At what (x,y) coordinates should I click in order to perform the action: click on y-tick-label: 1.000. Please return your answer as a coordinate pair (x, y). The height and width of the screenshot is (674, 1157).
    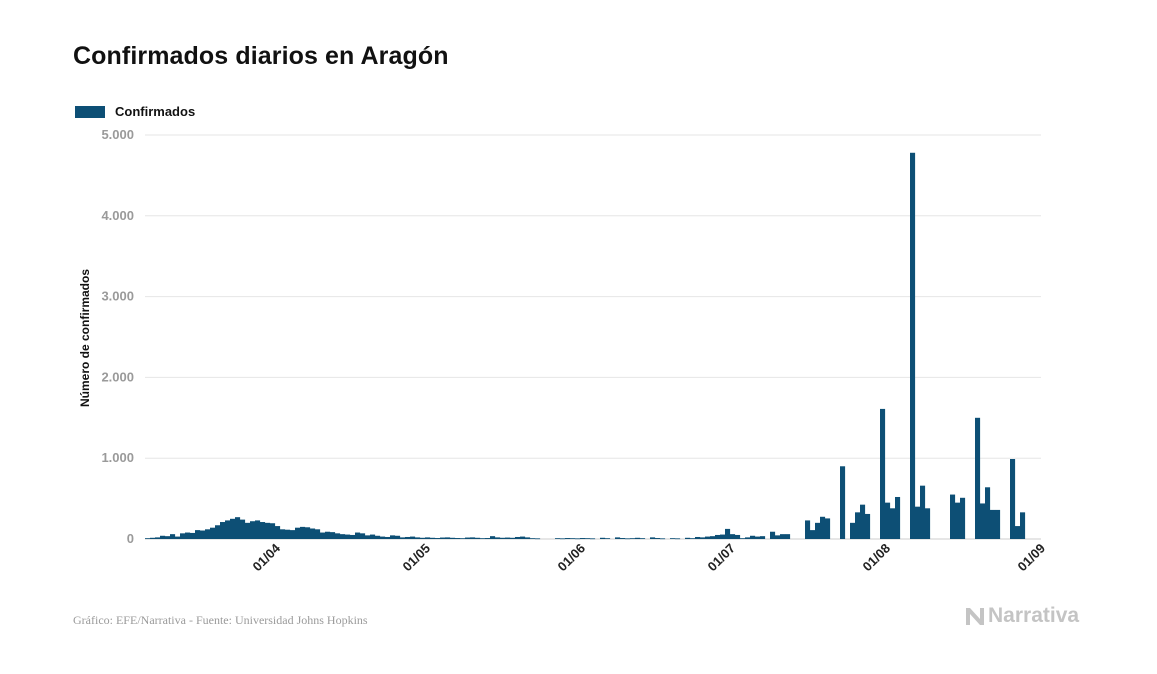
    Looking at the image, I should click on (117, 457).